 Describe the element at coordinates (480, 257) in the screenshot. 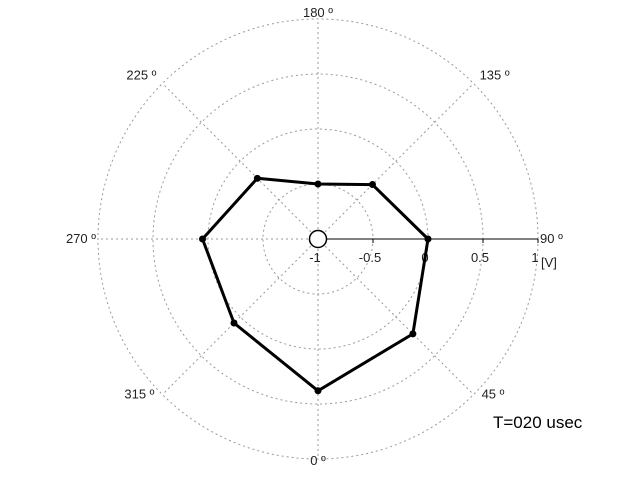

I see `radial-tick-label: 0.5` at that location.